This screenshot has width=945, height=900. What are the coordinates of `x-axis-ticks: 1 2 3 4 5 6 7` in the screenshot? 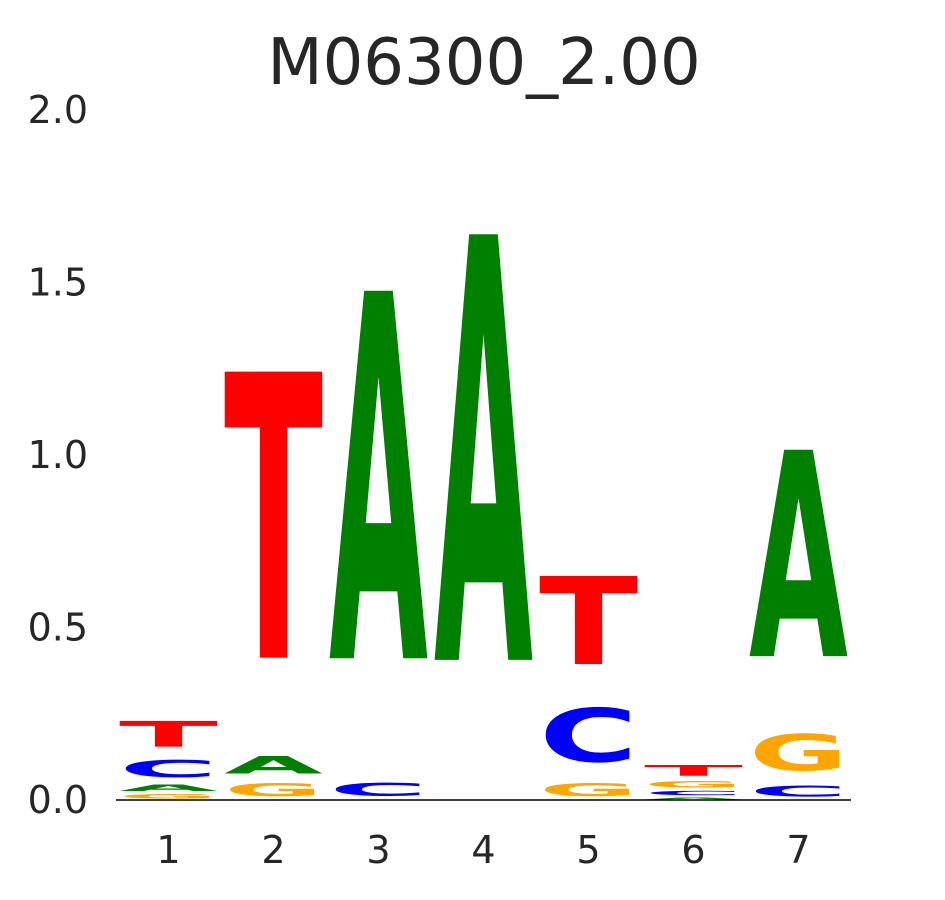 It's located at (483, 850).